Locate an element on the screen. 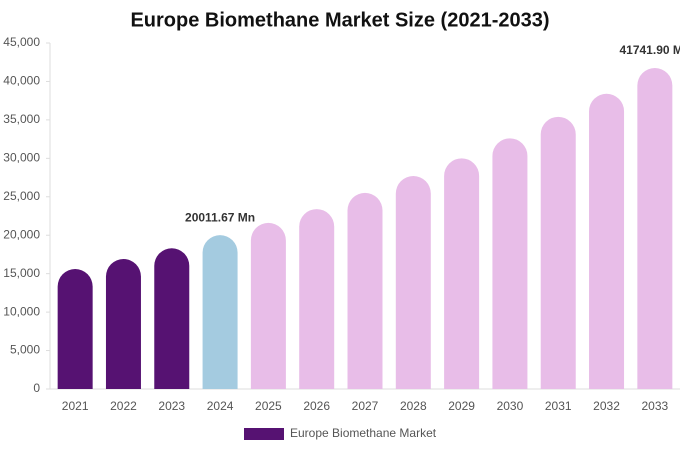 The width and height of the screenshot is (680, 450). x-tick-label: 2021 is located at coordinates (75, 406).